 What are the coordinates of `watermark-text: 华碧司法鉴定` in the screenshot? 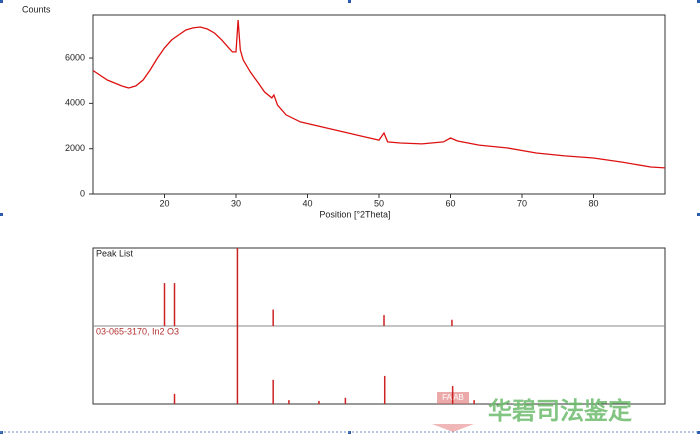 It's located at (560, 411).